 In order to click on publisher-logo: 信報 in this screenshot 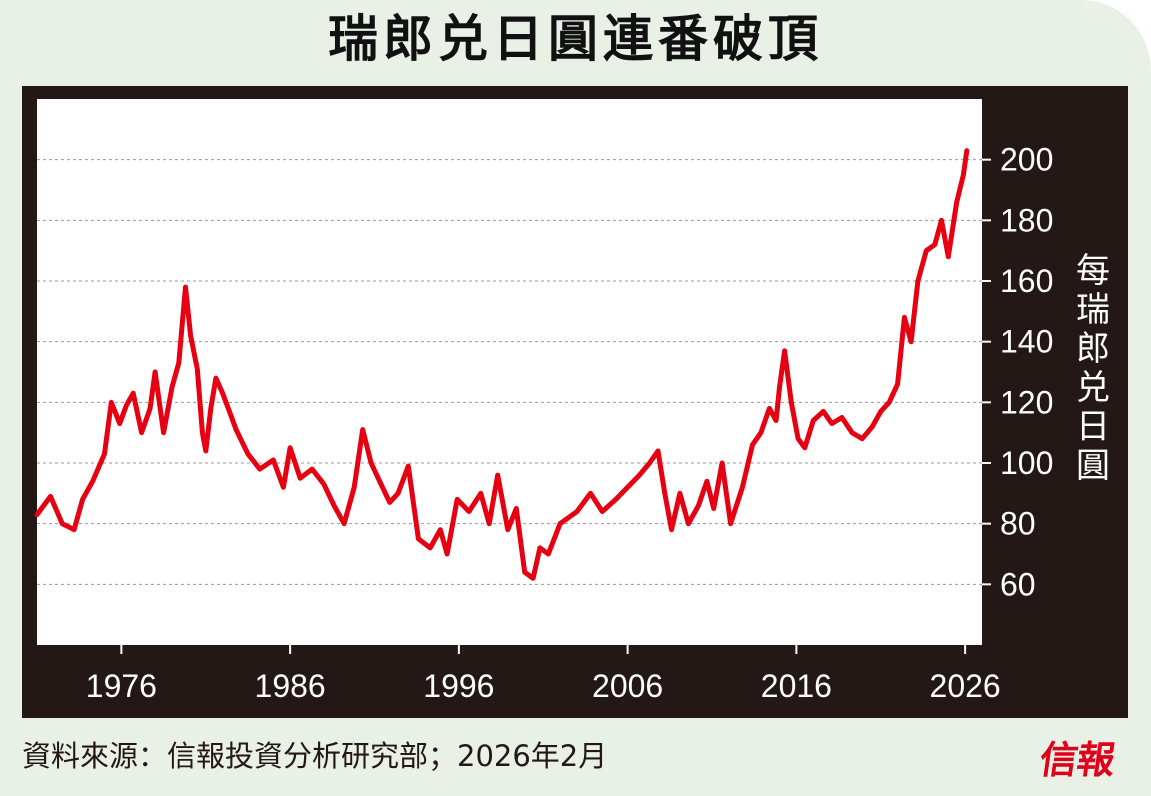, I will do `click(1077, 759)`.